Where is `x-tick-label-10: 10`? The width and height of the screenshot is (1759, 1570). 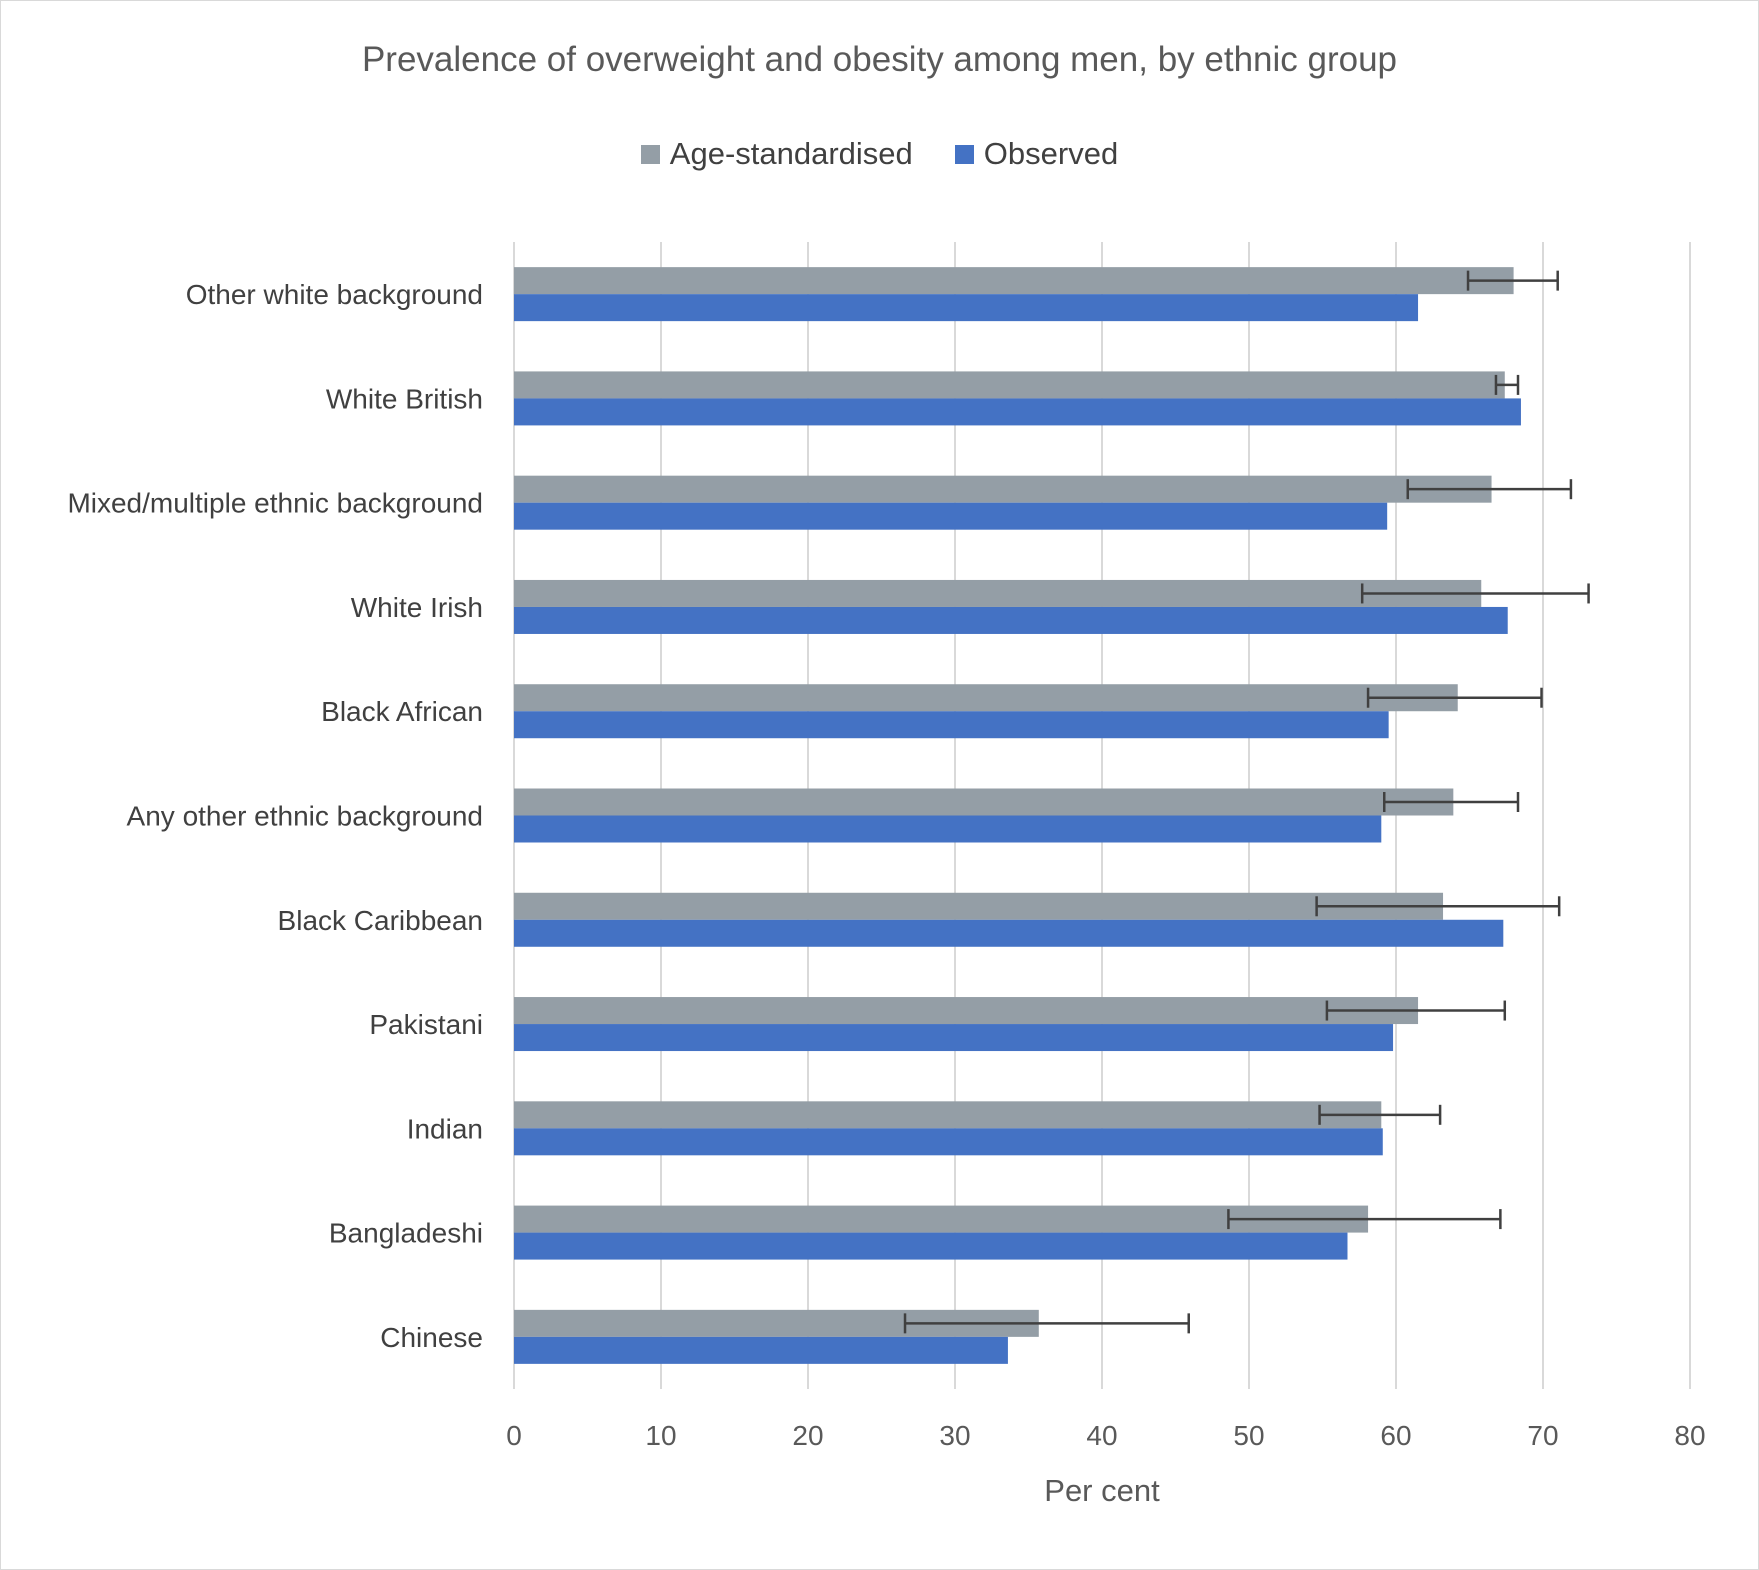
x-tick-label-10: 10 is located at coordinates (660, 1435).